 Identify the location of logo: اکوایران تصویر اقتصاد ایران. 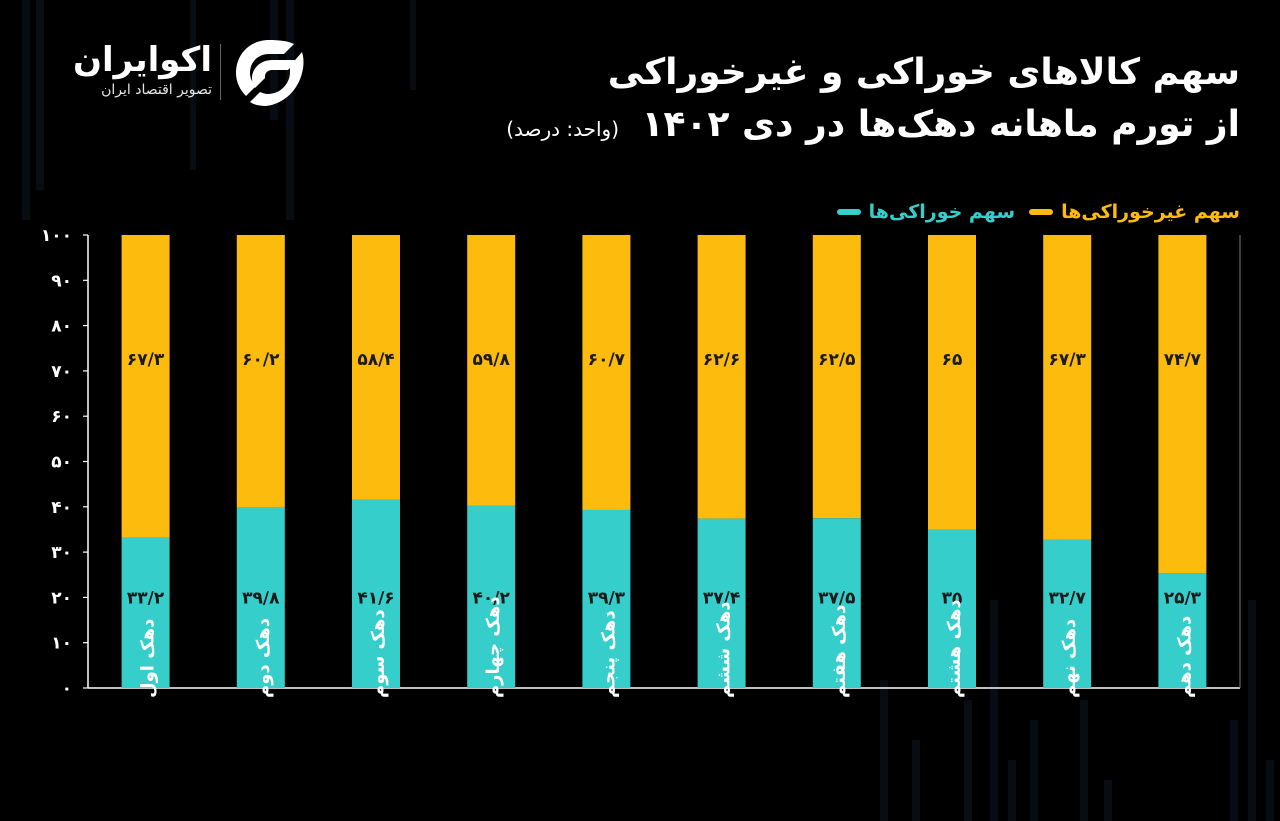
(182, 73).